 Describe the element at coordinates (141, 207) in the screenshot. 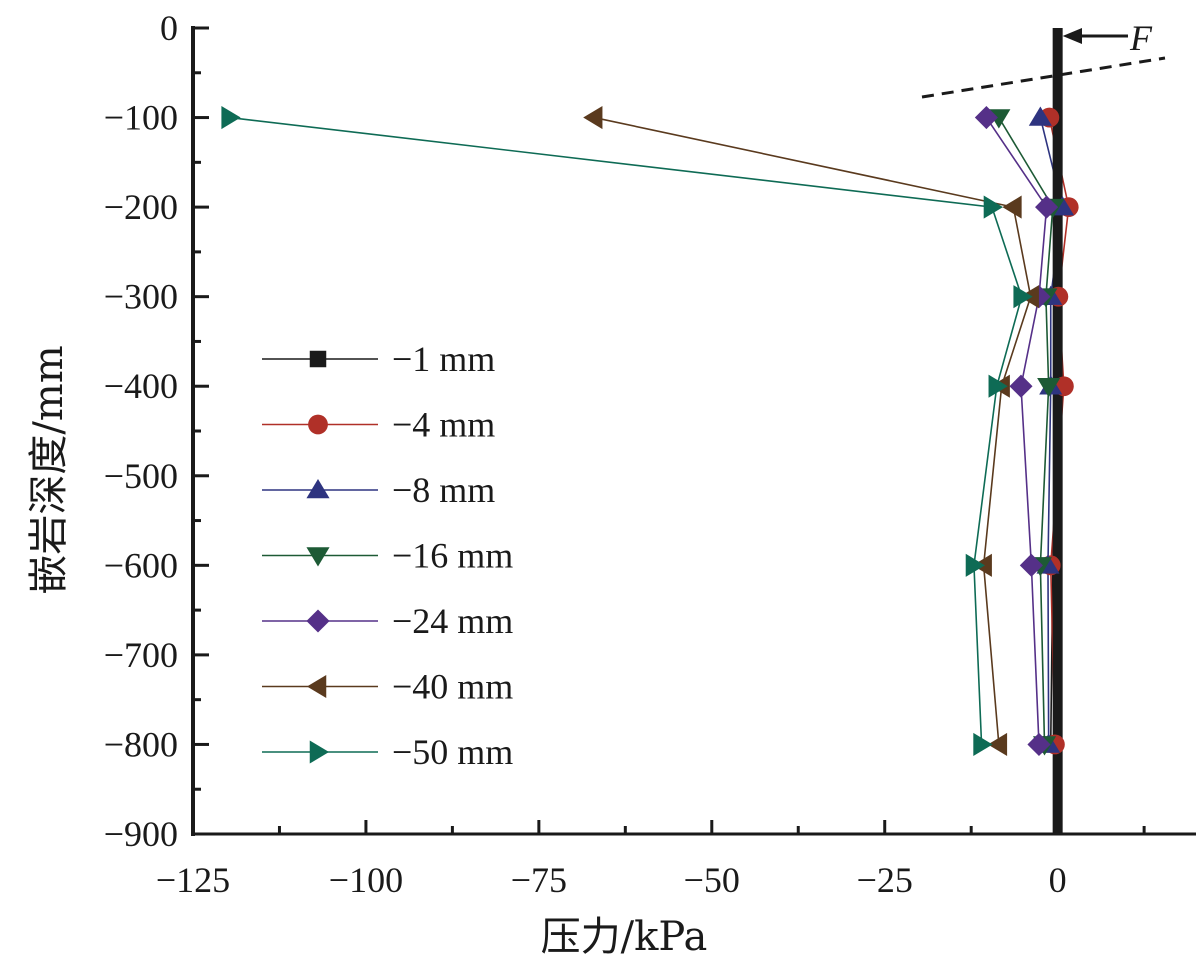

I see `y-tick-label: −200` at that location.